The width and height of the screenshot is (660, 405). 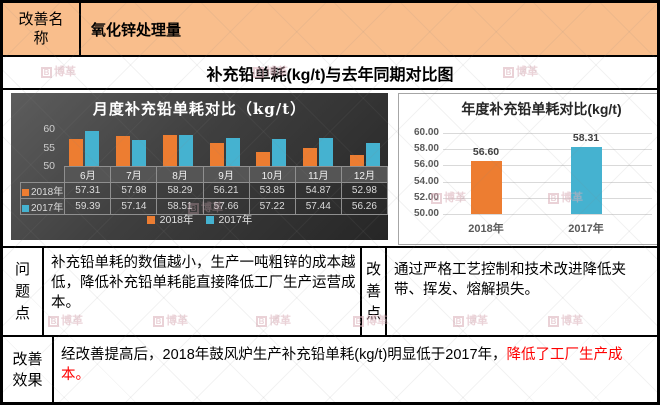 I want to click on table-value-cell: 57.44, so click(x=318, y=206).